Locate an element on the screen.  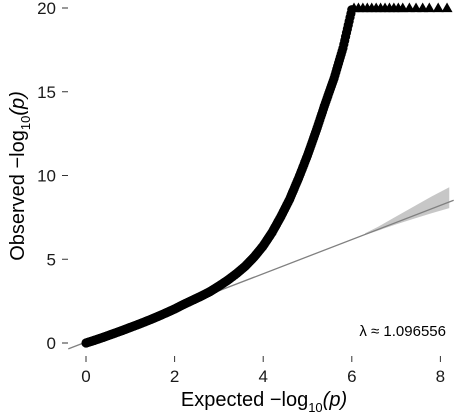
x-tick-label: 8 is located at coordinates (440, 376).